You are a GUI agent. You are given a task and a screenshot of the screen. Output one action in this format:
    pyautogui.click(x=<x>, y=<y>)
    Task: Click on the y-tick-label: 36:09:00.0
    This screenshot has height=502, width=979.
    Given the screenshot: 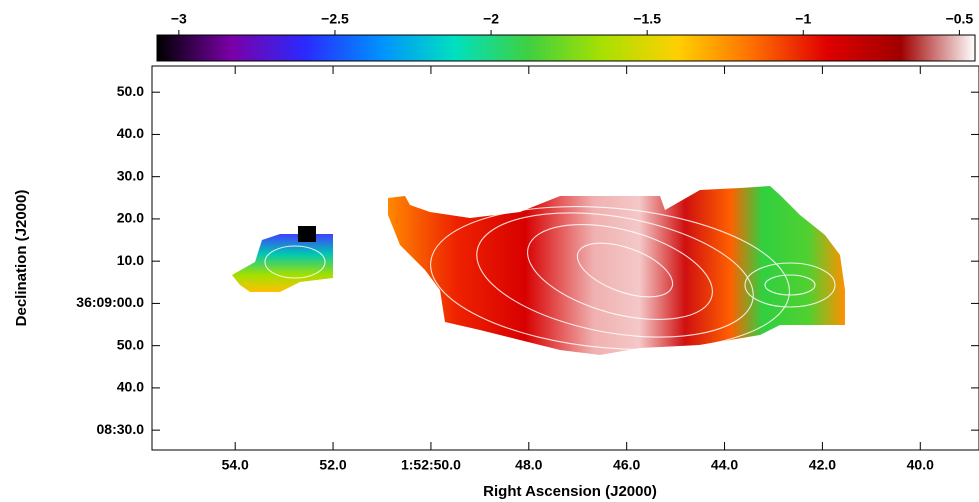 What is the action you would take?
    pyautogui.click(x=110, y=302)
    